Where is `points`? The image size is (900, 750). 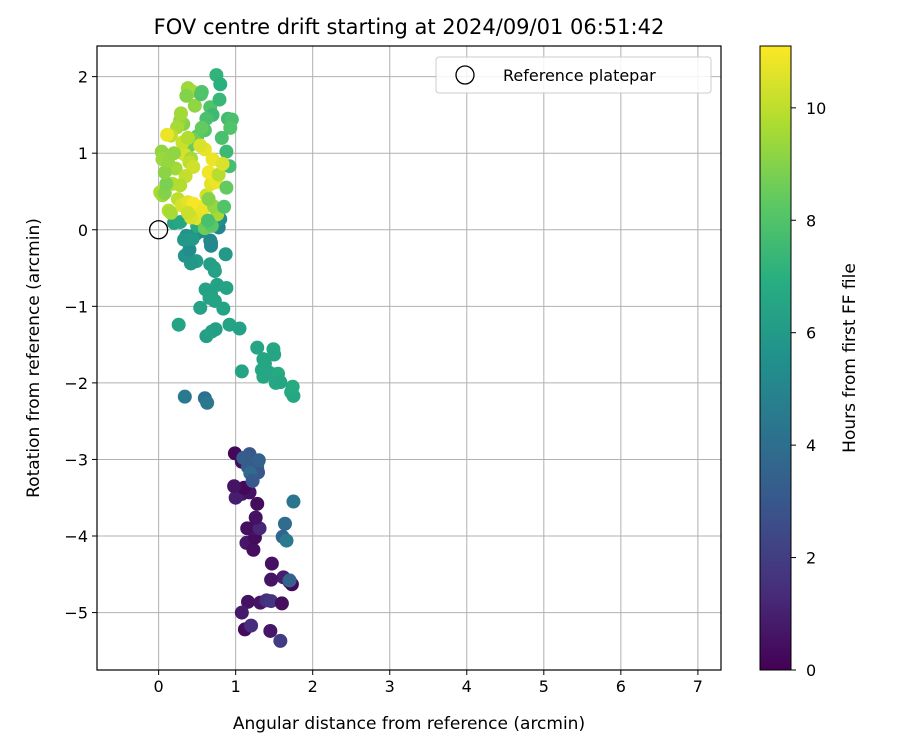 points is located at coordinates (227, 358).